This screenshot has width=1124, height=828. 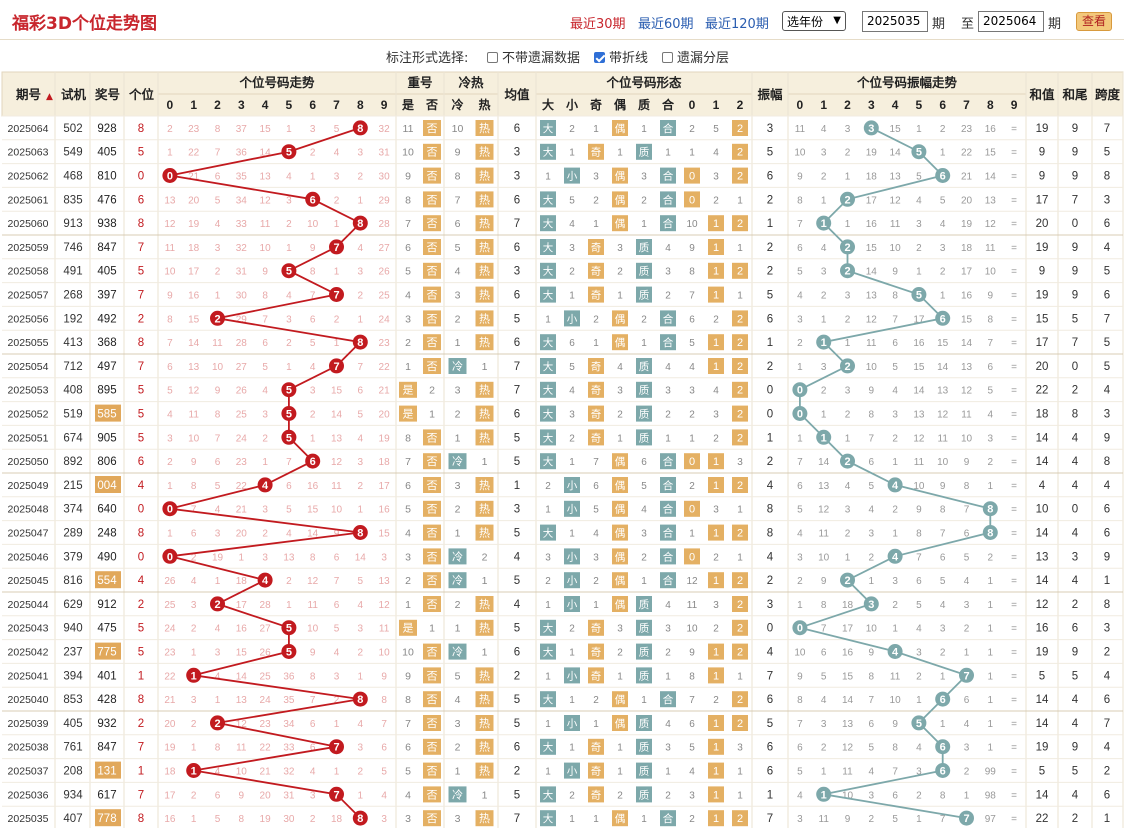 What do you see at coordinates (872, 367) in the screenshot?
I see `amptrend-missing: 10` at bounding box center [872, 367].